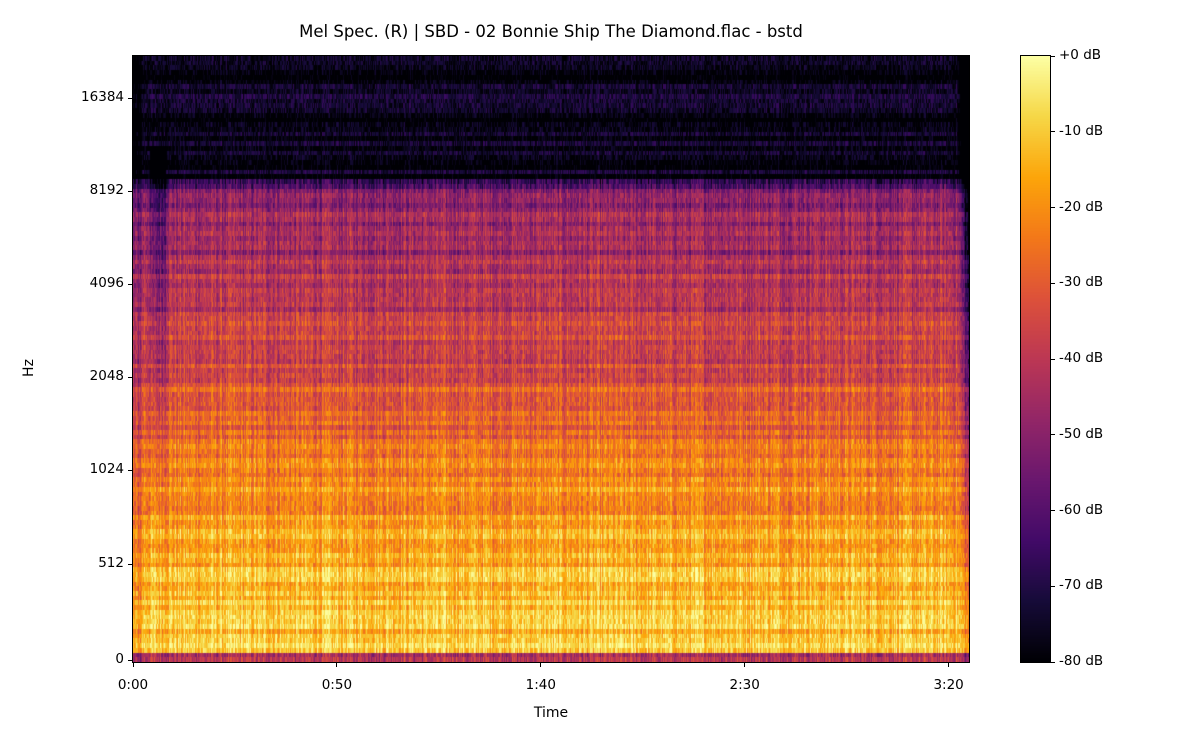  Describe the element at coordinates (106, 469) in the screenshot. I see `y-tick-label: 1024` at that location.